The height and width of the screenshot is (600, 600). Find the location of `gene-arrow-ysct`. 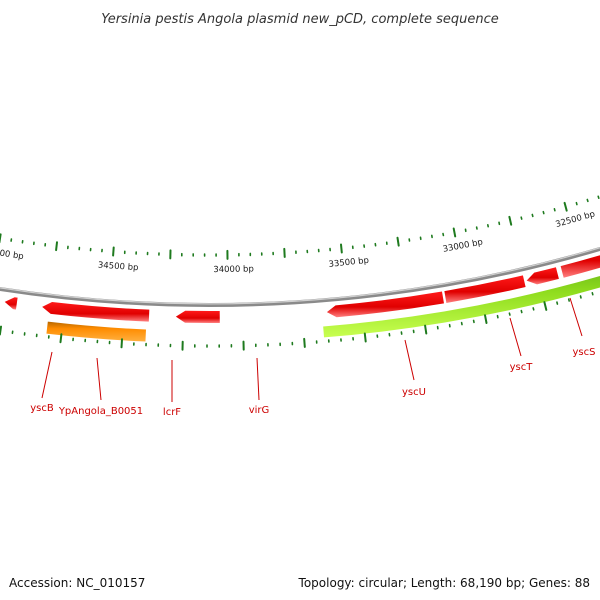

gene-arrow-ysct is located at coordinates (485, 289).